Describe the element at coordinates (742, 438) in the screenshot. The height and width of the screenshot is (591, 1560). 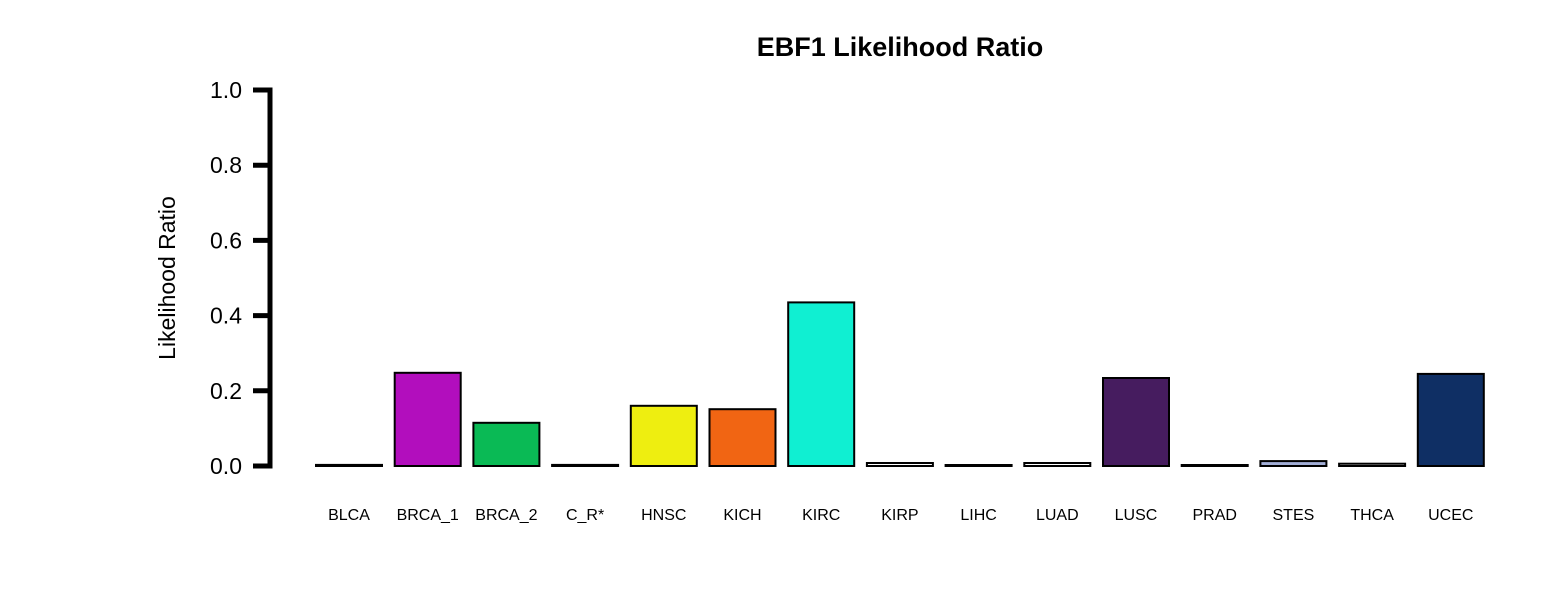
I see `bar-kich` at that location.